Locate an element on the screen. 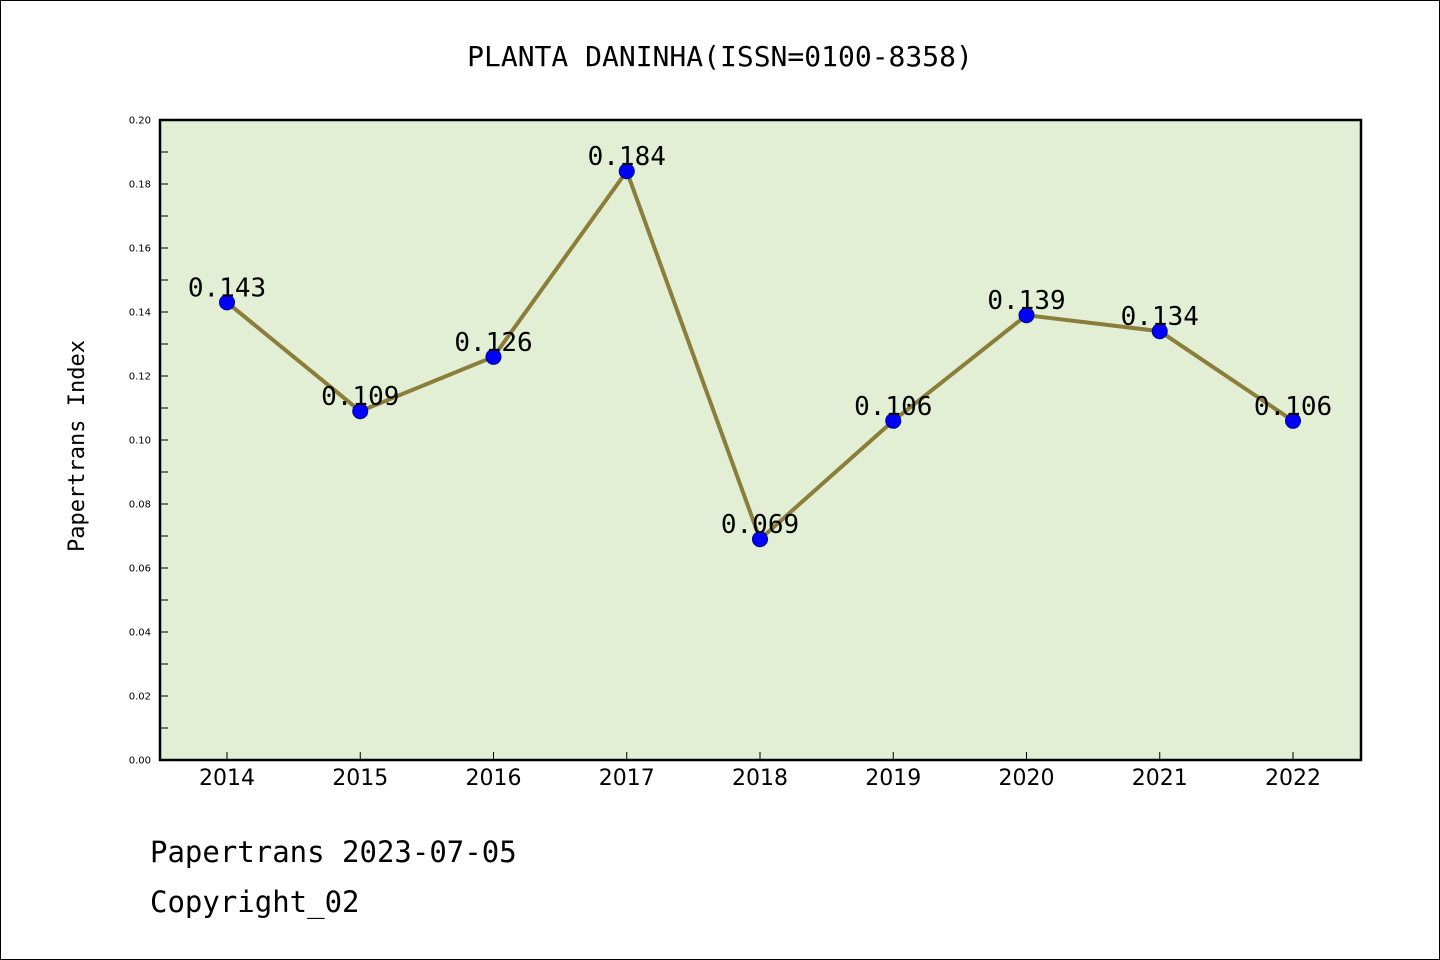 Image resolution: width=1440 pixels, height=960 pixels. y-tick-label: 0.18 is located at coordinates (140, 185).